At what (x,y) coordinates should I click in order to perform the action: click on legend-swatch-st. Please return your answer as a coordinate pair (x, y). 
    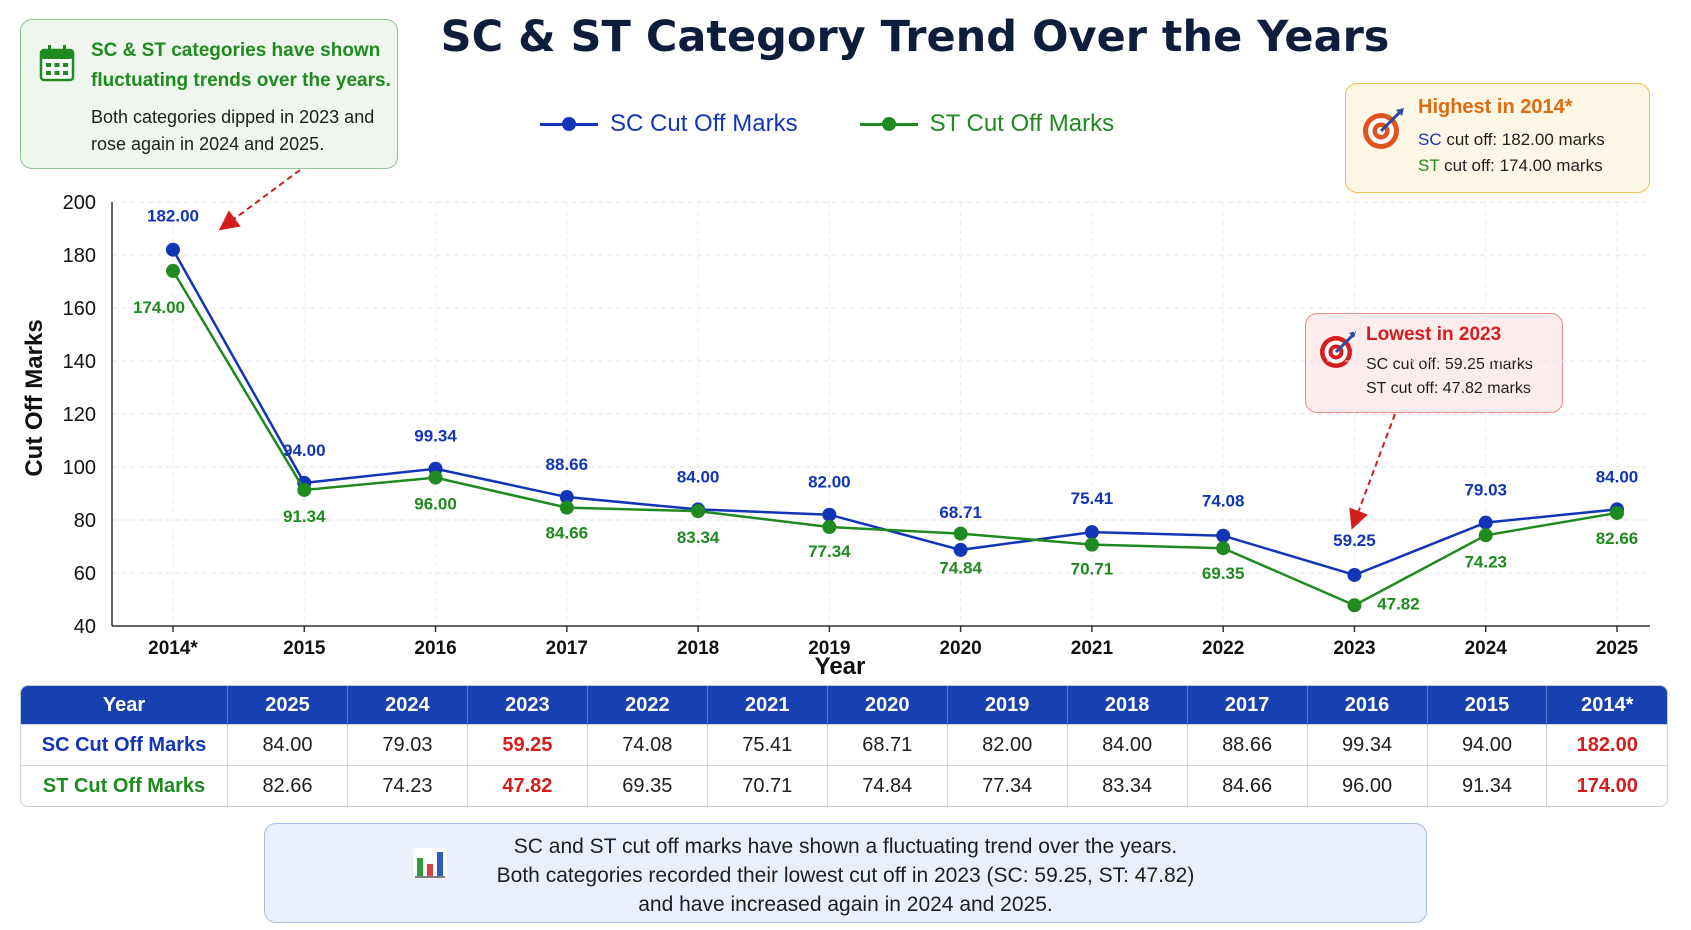
    Looking at the image, I should click on (888, 123).